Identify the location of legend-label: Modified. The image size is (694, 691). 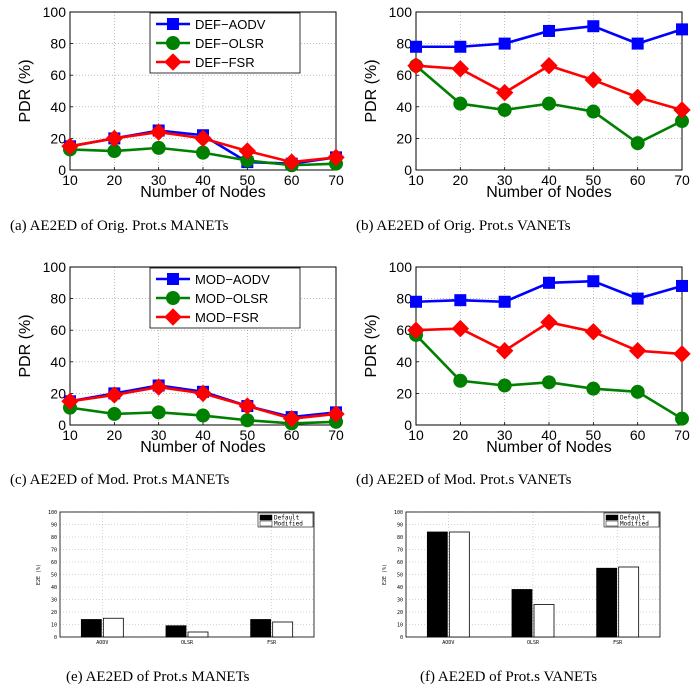
(288, 524).